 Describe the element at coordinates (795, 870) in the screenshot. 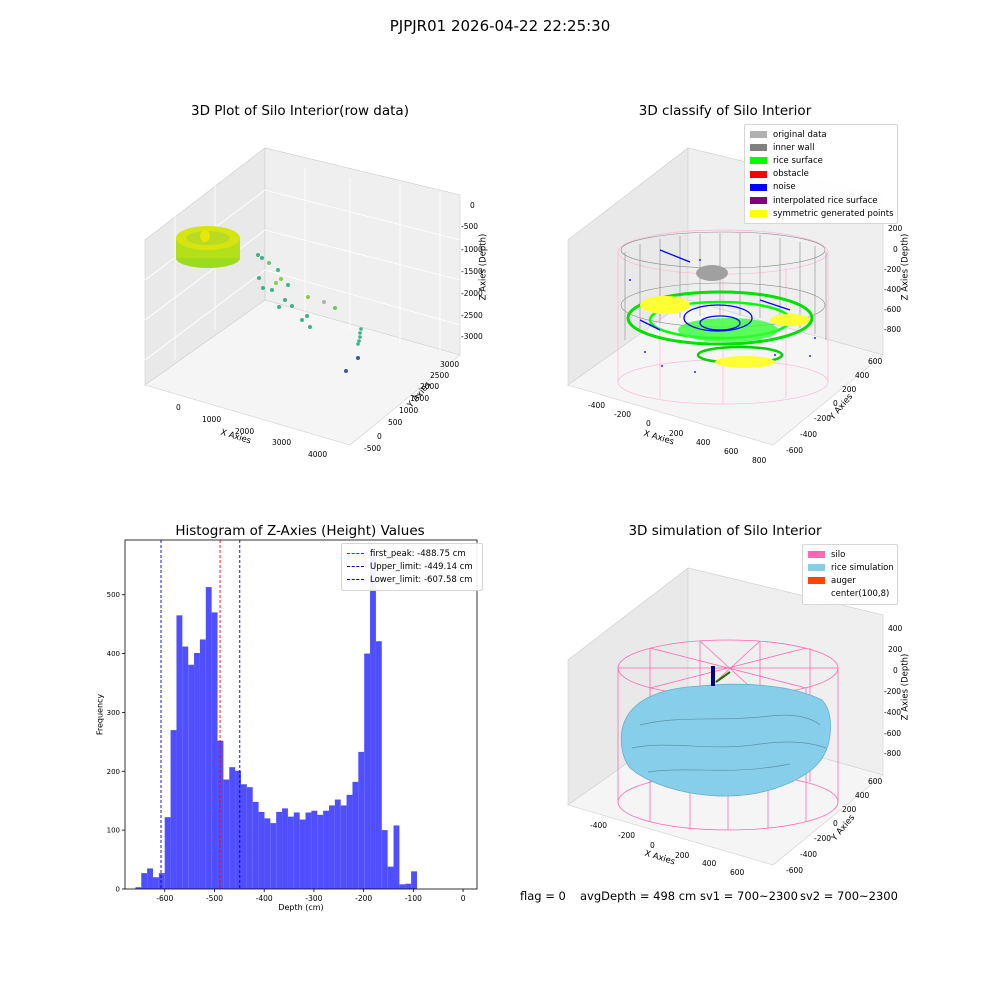

I see `simulation-ytick: -600` at that location.